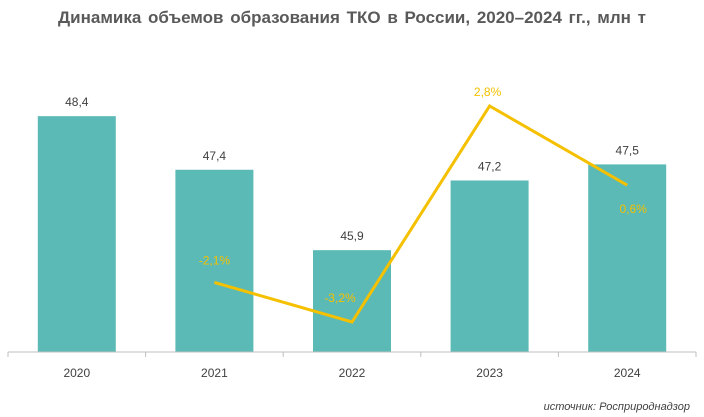 This screenshot has height=417, width=704. I want to click on growth-label-2024: 0,6%, so click(634, 209).